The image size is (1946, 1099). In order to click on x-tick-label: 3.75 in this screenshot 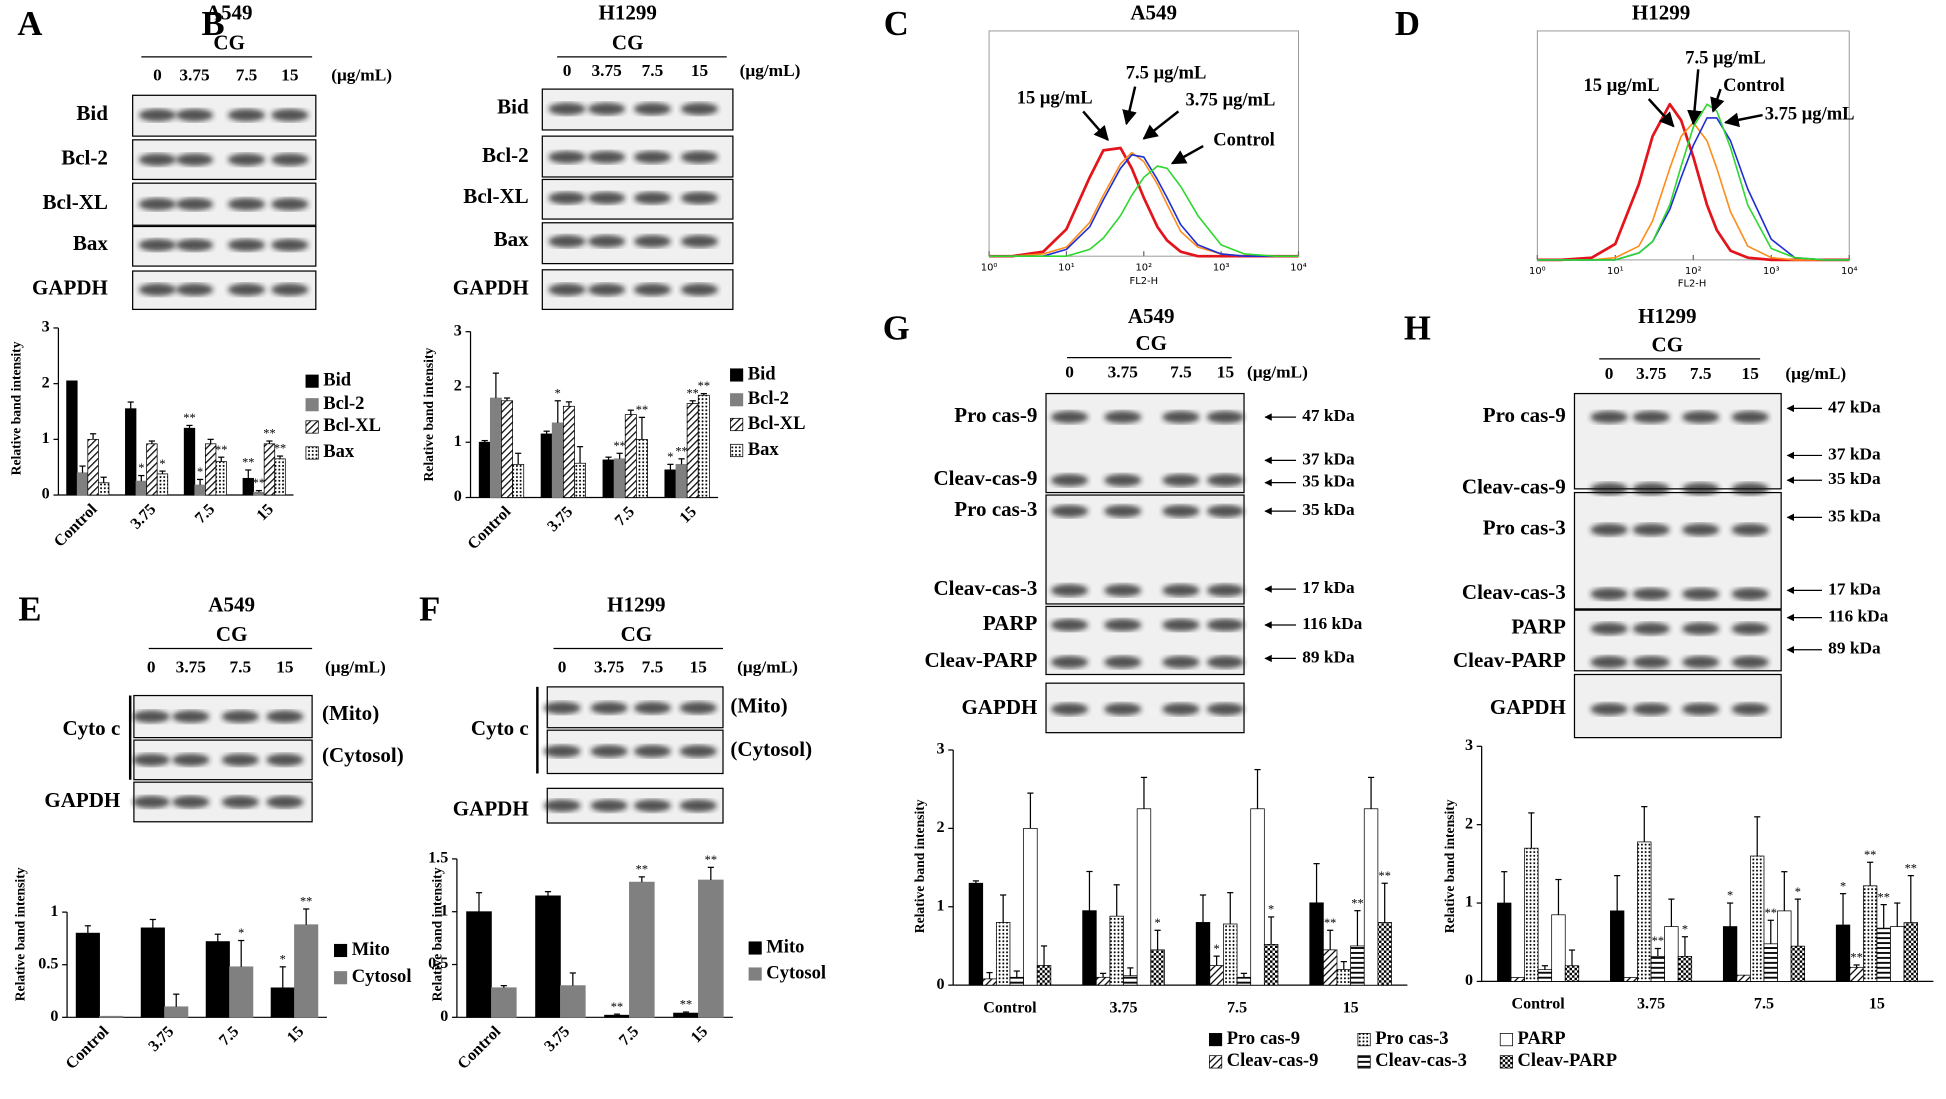, I will do `click(1123, 1007)`.